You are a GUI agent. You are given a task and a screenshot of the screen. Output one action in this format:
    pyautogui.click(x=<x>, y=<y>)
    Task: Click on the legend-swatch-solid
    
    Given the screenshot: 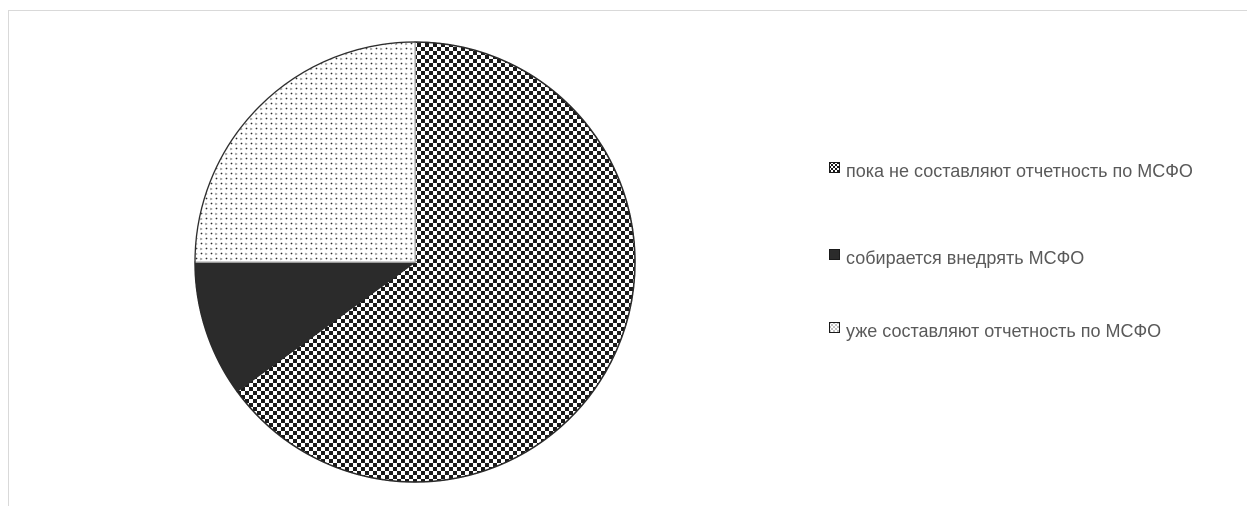 What is the action you would take?
    pyautogui.click(x=834, y=254)
    